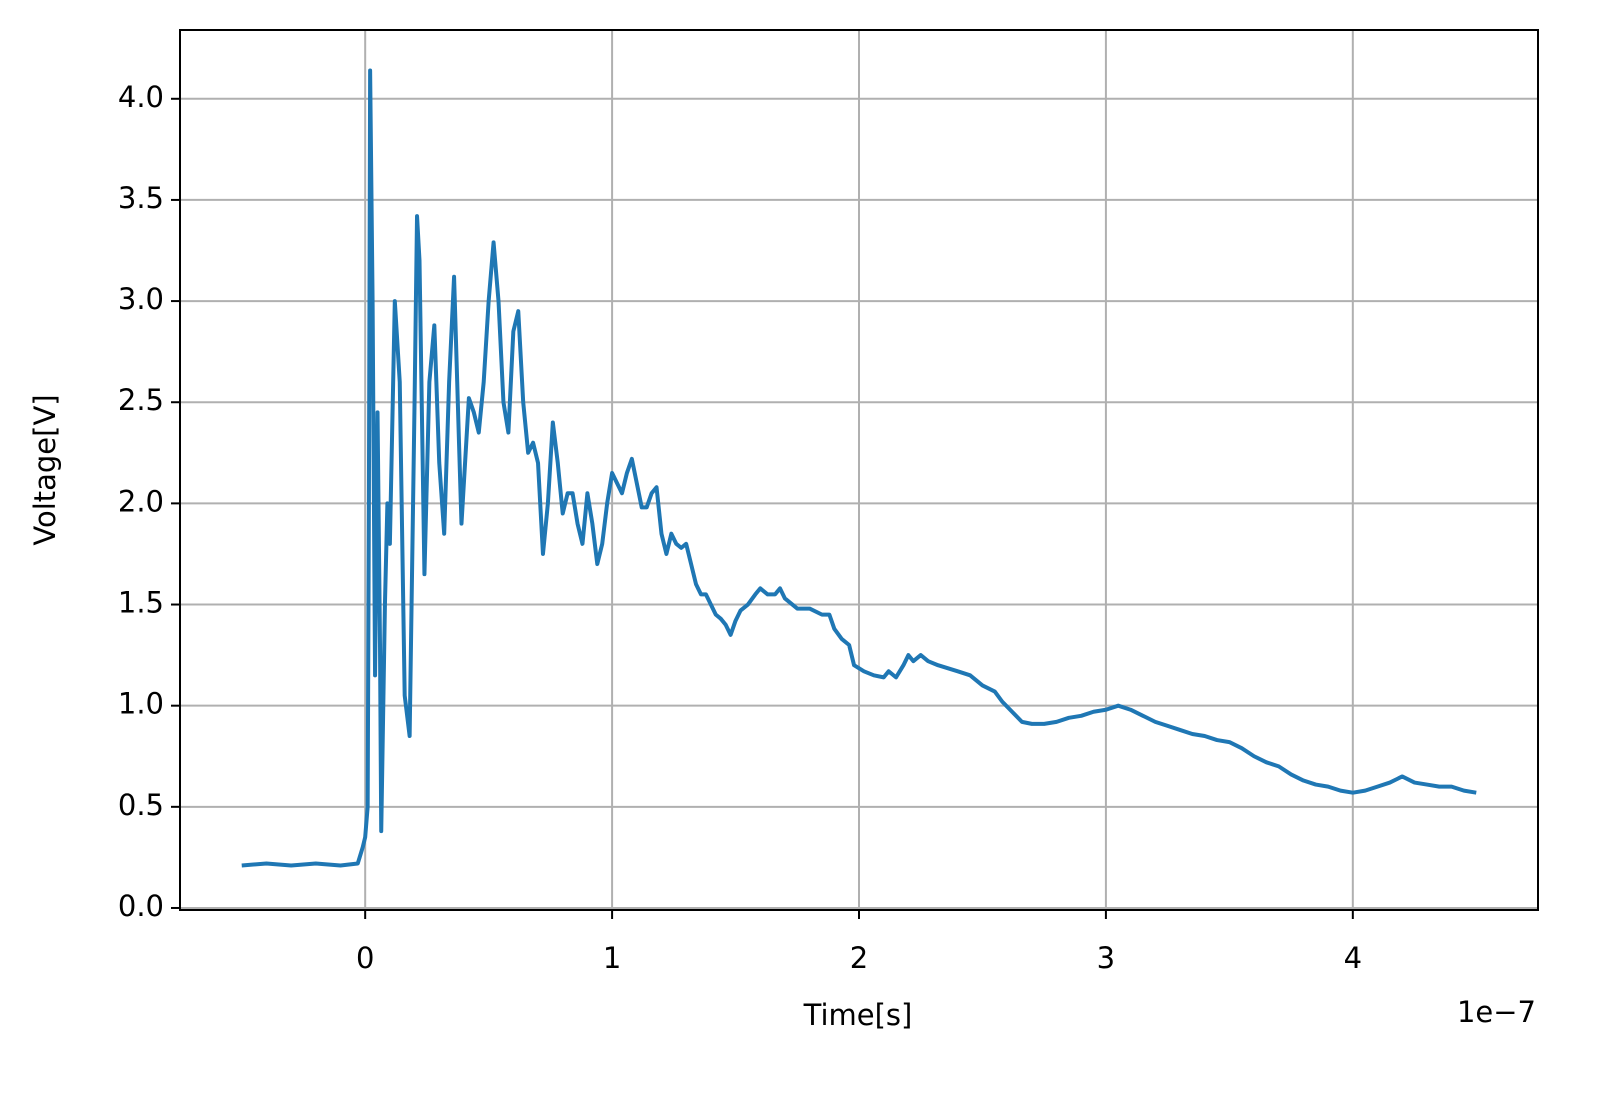 The image size is (1609, 1095). I want to click on x-axis-label: Time[s], so click(858, 1015).